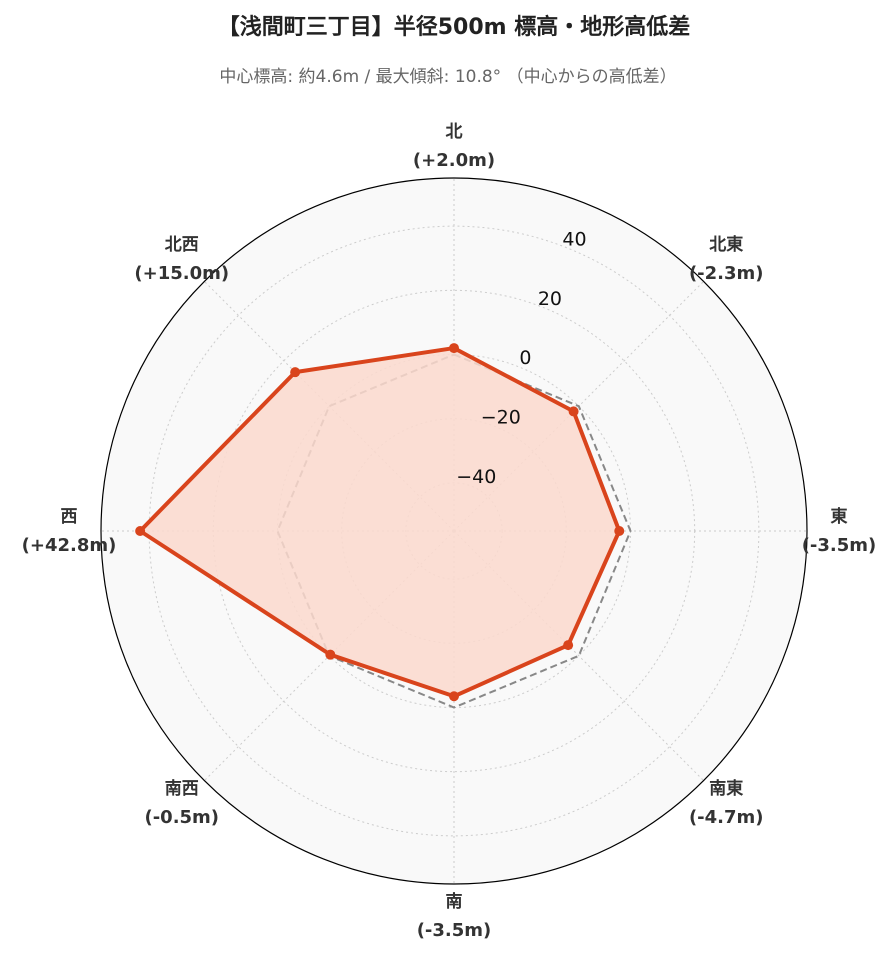 The width and height of the screenshot is (896, 962). What do you see at coordinates (726, 788) in the screenshot?
I see `category-label: 南東` at bounding box center [726, 788].